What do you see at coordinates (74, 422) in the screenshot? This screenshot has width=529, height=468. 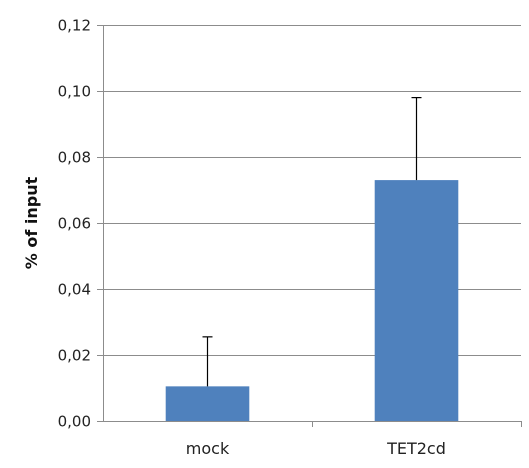 I see `y-tick-label: 0,00` at bounding box center [74, 422].